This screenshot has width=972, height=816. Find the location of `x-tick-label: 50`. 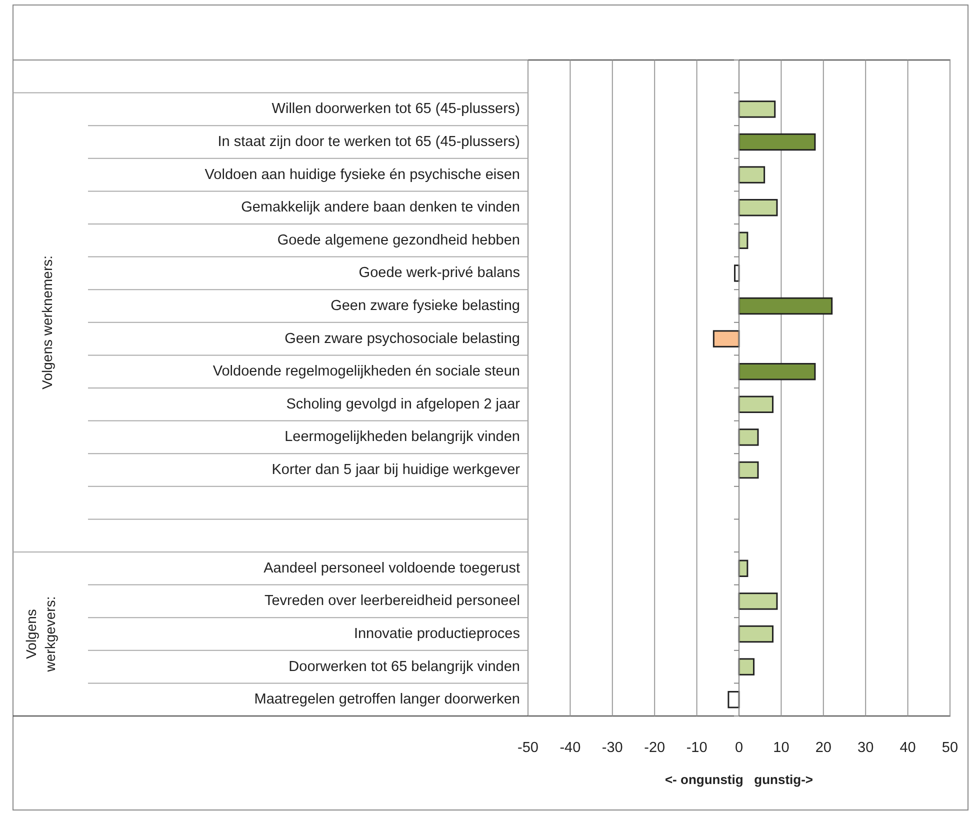

x-tick-label: 50 is located at coordinates (950, 748).